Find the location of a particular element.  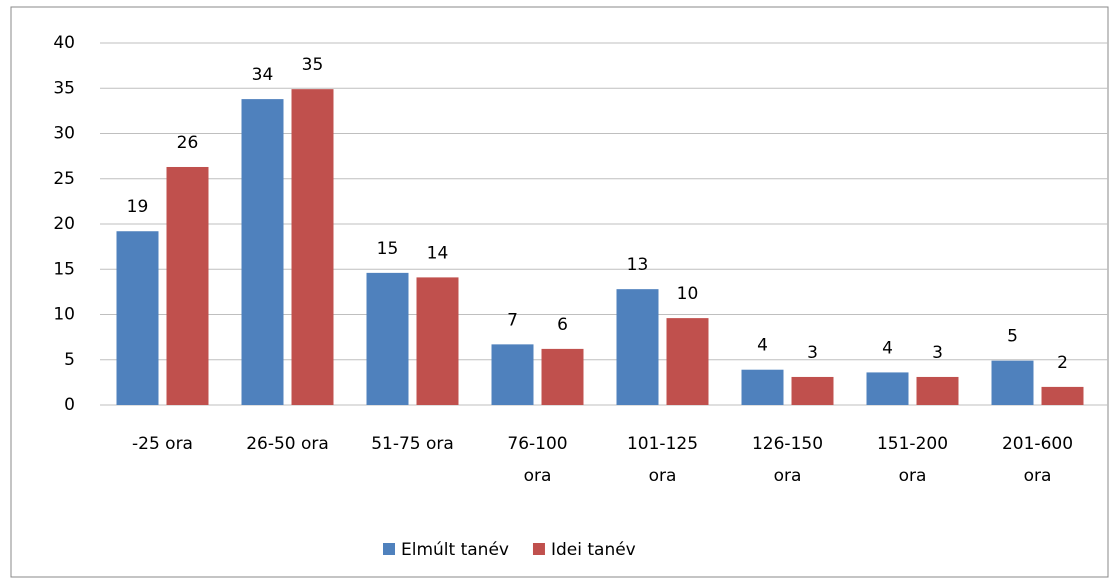

x-tick-label: 51-75 ora is located at coordinates (412, 444).